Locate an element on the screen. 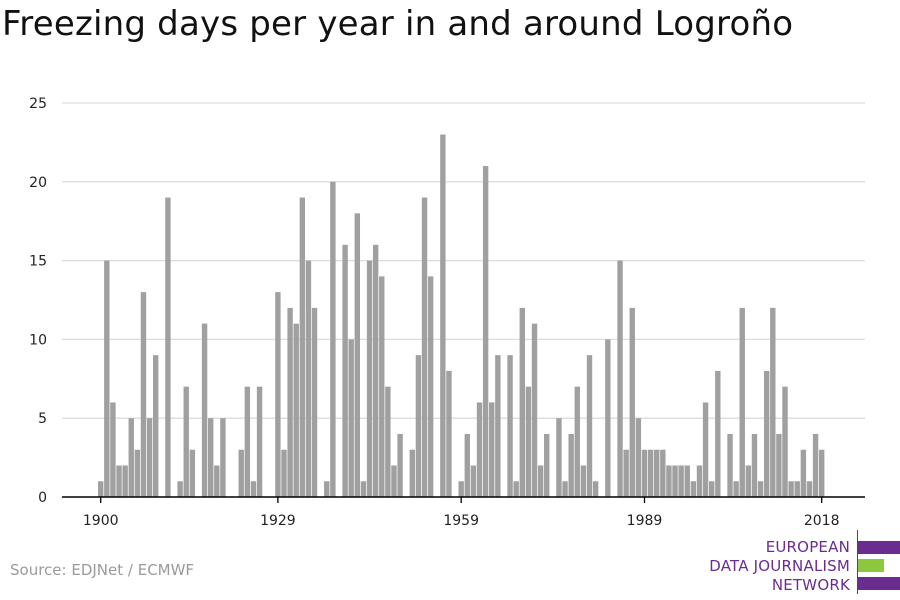 This screenshot has width=900, height=600. bar-2010 is located at coordinates (773, 402).